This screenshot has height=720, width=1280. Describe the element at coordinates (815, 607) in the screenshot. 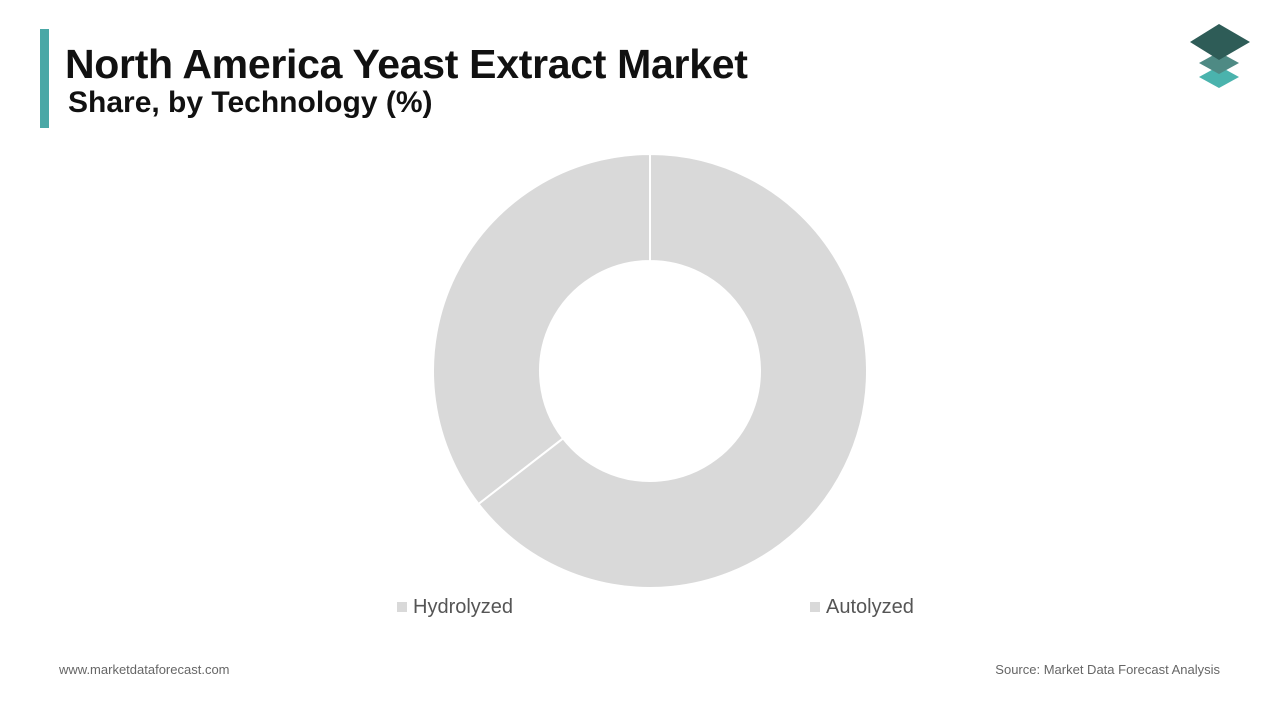

I see `legend-swatch-autolyzed` at that location.